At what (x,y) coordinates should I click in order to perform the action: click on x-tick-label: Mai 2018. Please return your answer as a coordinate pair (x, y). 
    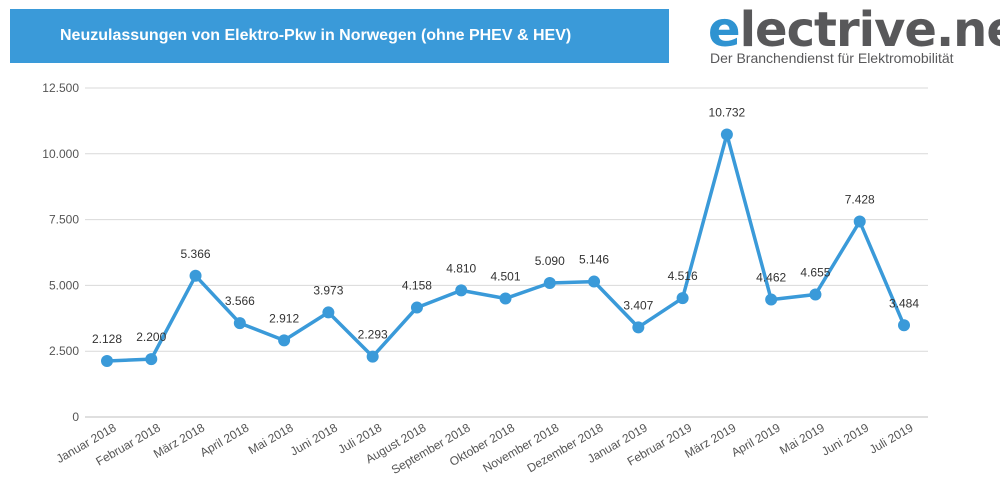
    Looking at the image, I should click on (271, 438).